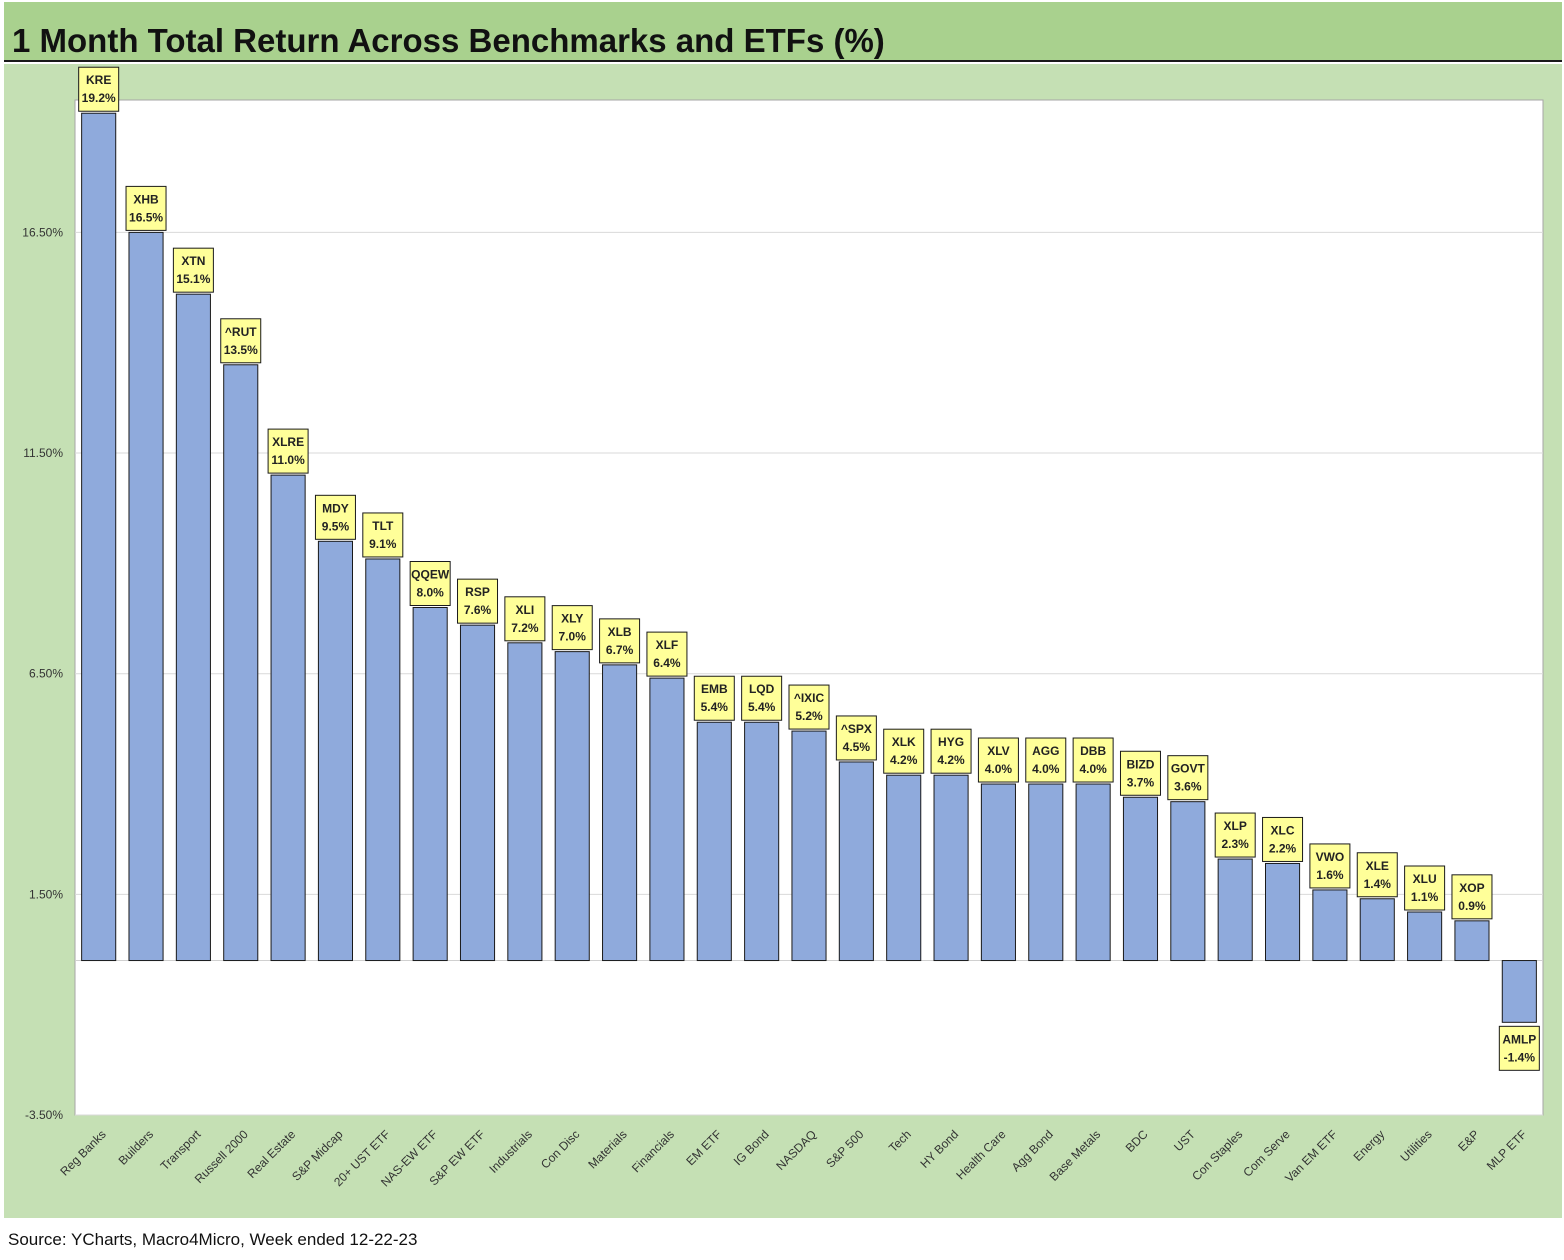 The height and width of the screenshot is (1260, 1564). What do you see at coordinates (572, 619) in the screenshot?
I see `data-label-ticker: XLY` at bounding box center [572, 619].